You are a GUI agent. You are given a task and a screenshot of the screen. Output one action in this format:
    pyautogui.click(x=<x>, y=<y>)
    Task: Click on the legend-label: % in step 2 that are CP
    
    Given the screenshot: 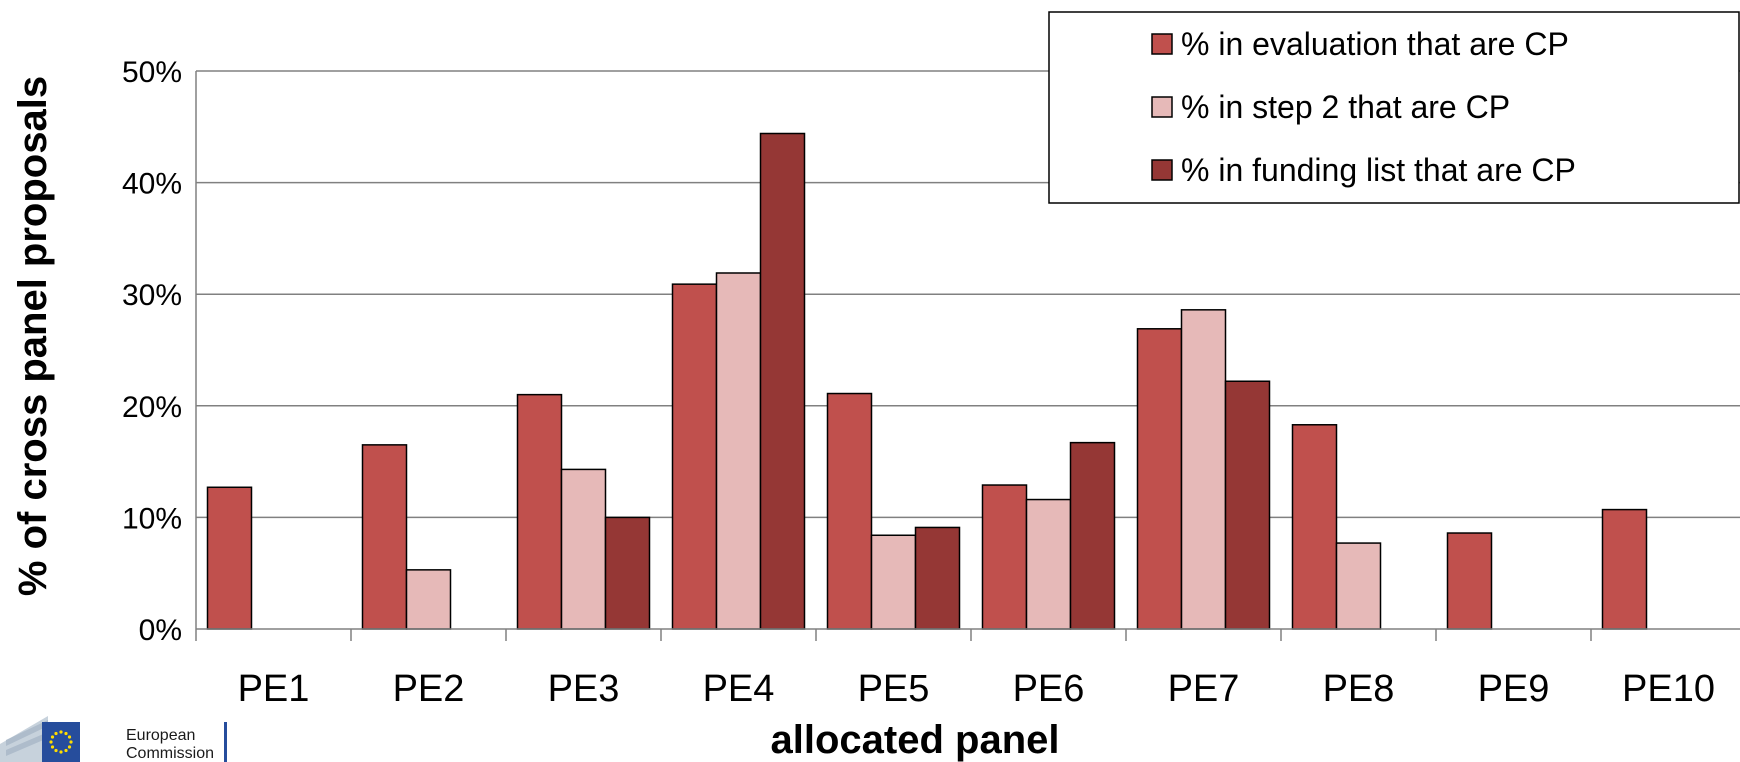 What is the action you would take?
    pyautogui.click(x=1345, y=107)
    